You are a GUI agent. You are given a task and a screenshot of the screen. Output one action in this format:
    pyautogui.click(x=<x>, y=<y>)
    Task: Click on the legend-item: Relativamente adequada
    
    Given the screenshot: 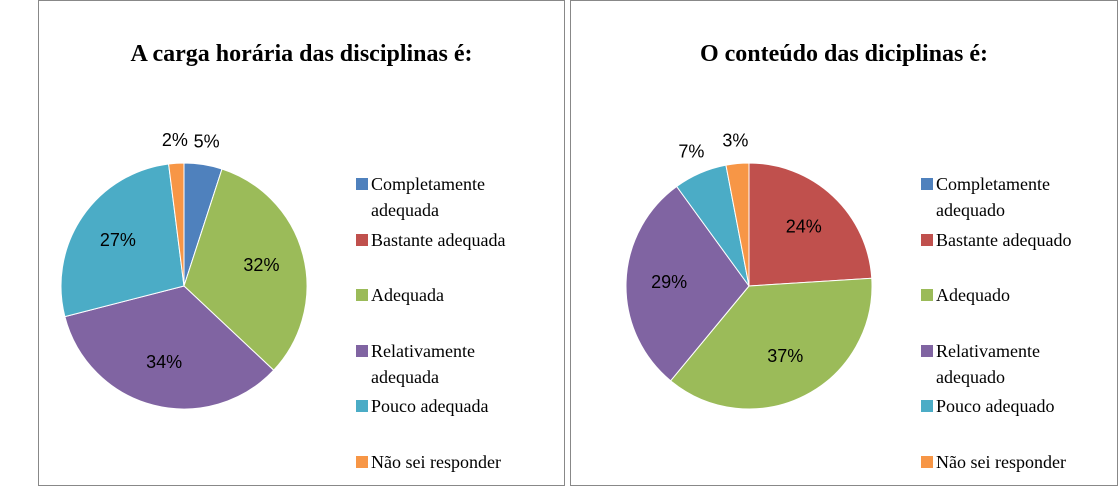 What is the action you would take?
    pyautogui.click(x=446, y=364)
    